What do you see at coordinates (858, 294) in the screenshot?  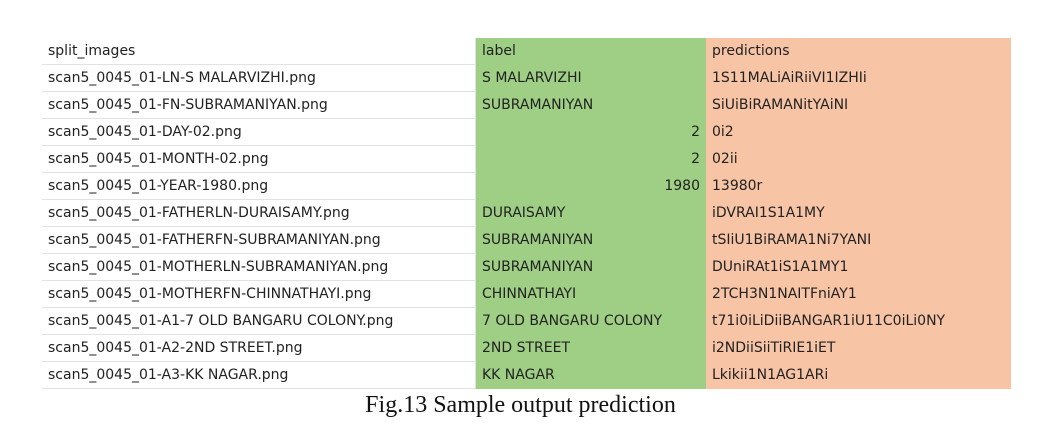 I see `table-row-cell: 2TCH3N1NAITFniAY1` at bounding box center [858, 294].